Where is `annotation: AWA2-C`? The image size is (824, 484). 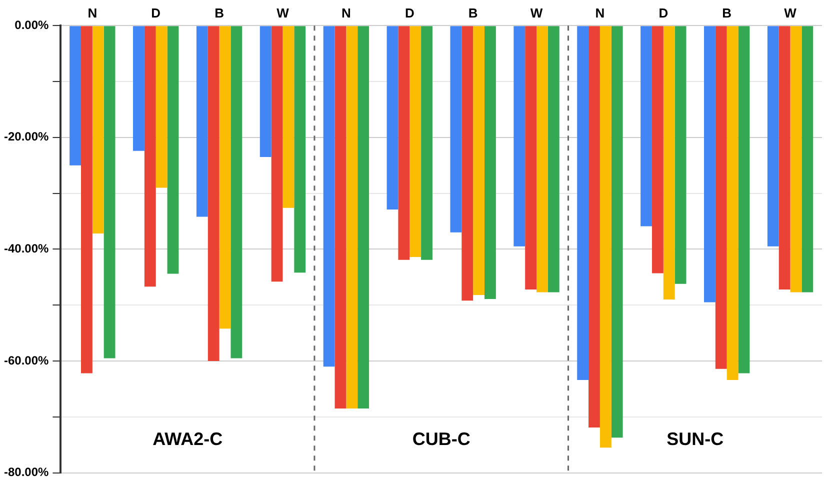 annotation: AWA2-C is located at coordinates (187, 438).